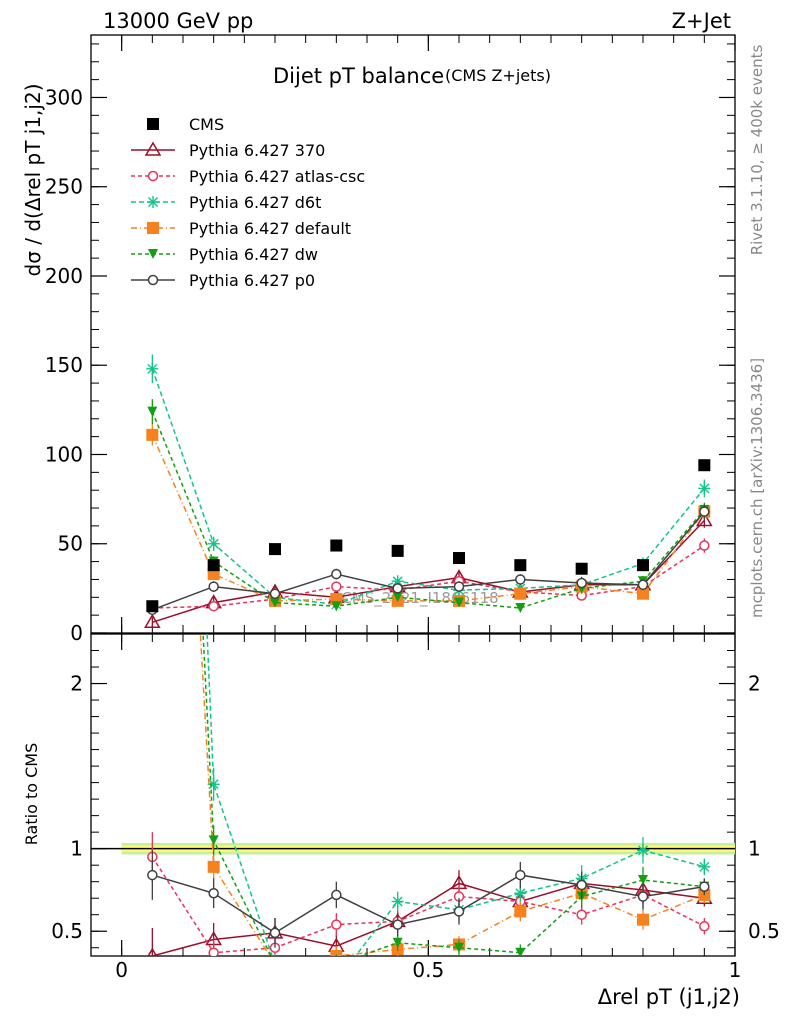 Image resolution: width=786 pixels, height=1028 pixels. What do you see at coordinates (224, 254) in the screenshot?
I see `legend-entry-dw: Pythia 6.427 dw` at bounding box center [224, 254].